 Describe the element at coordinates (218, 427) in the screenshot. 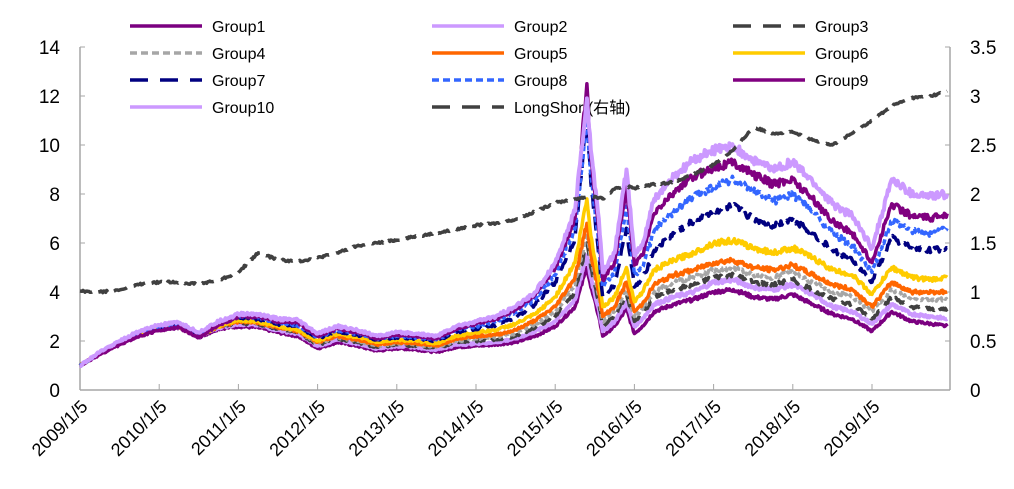

I see `x-tick-label: 2011/1/5` at that location.